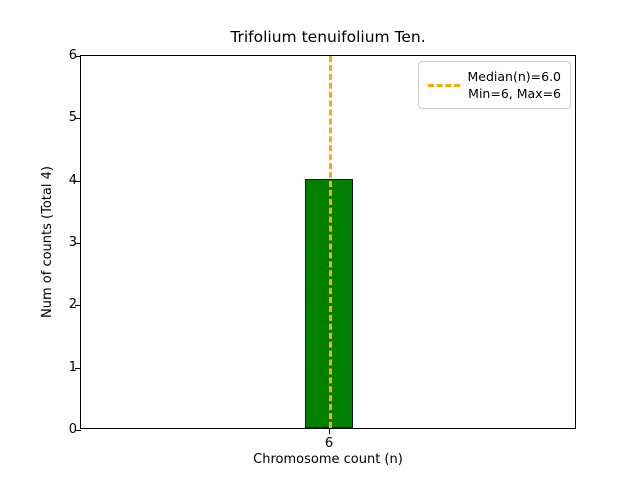 The image size is (640, 480). What do you see at coordinates (514, 76) in the screenshot?
I see `legend-label-median: Median(n)=6.0` at bounding box center [514, 76].